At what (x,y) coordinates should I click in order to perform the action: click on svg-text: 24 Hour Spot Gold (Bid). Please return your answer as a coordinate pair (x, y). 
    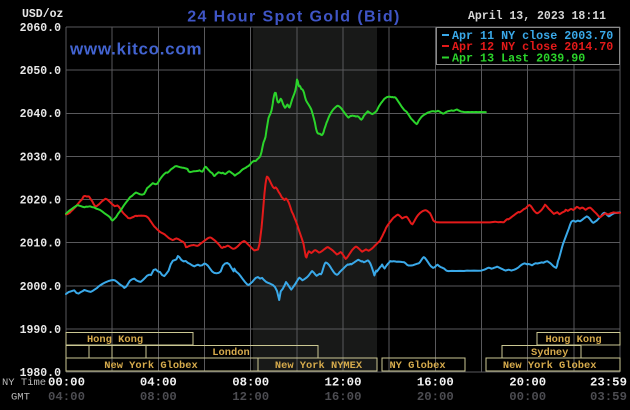
    Looking at the image, I should click on (294, 17).